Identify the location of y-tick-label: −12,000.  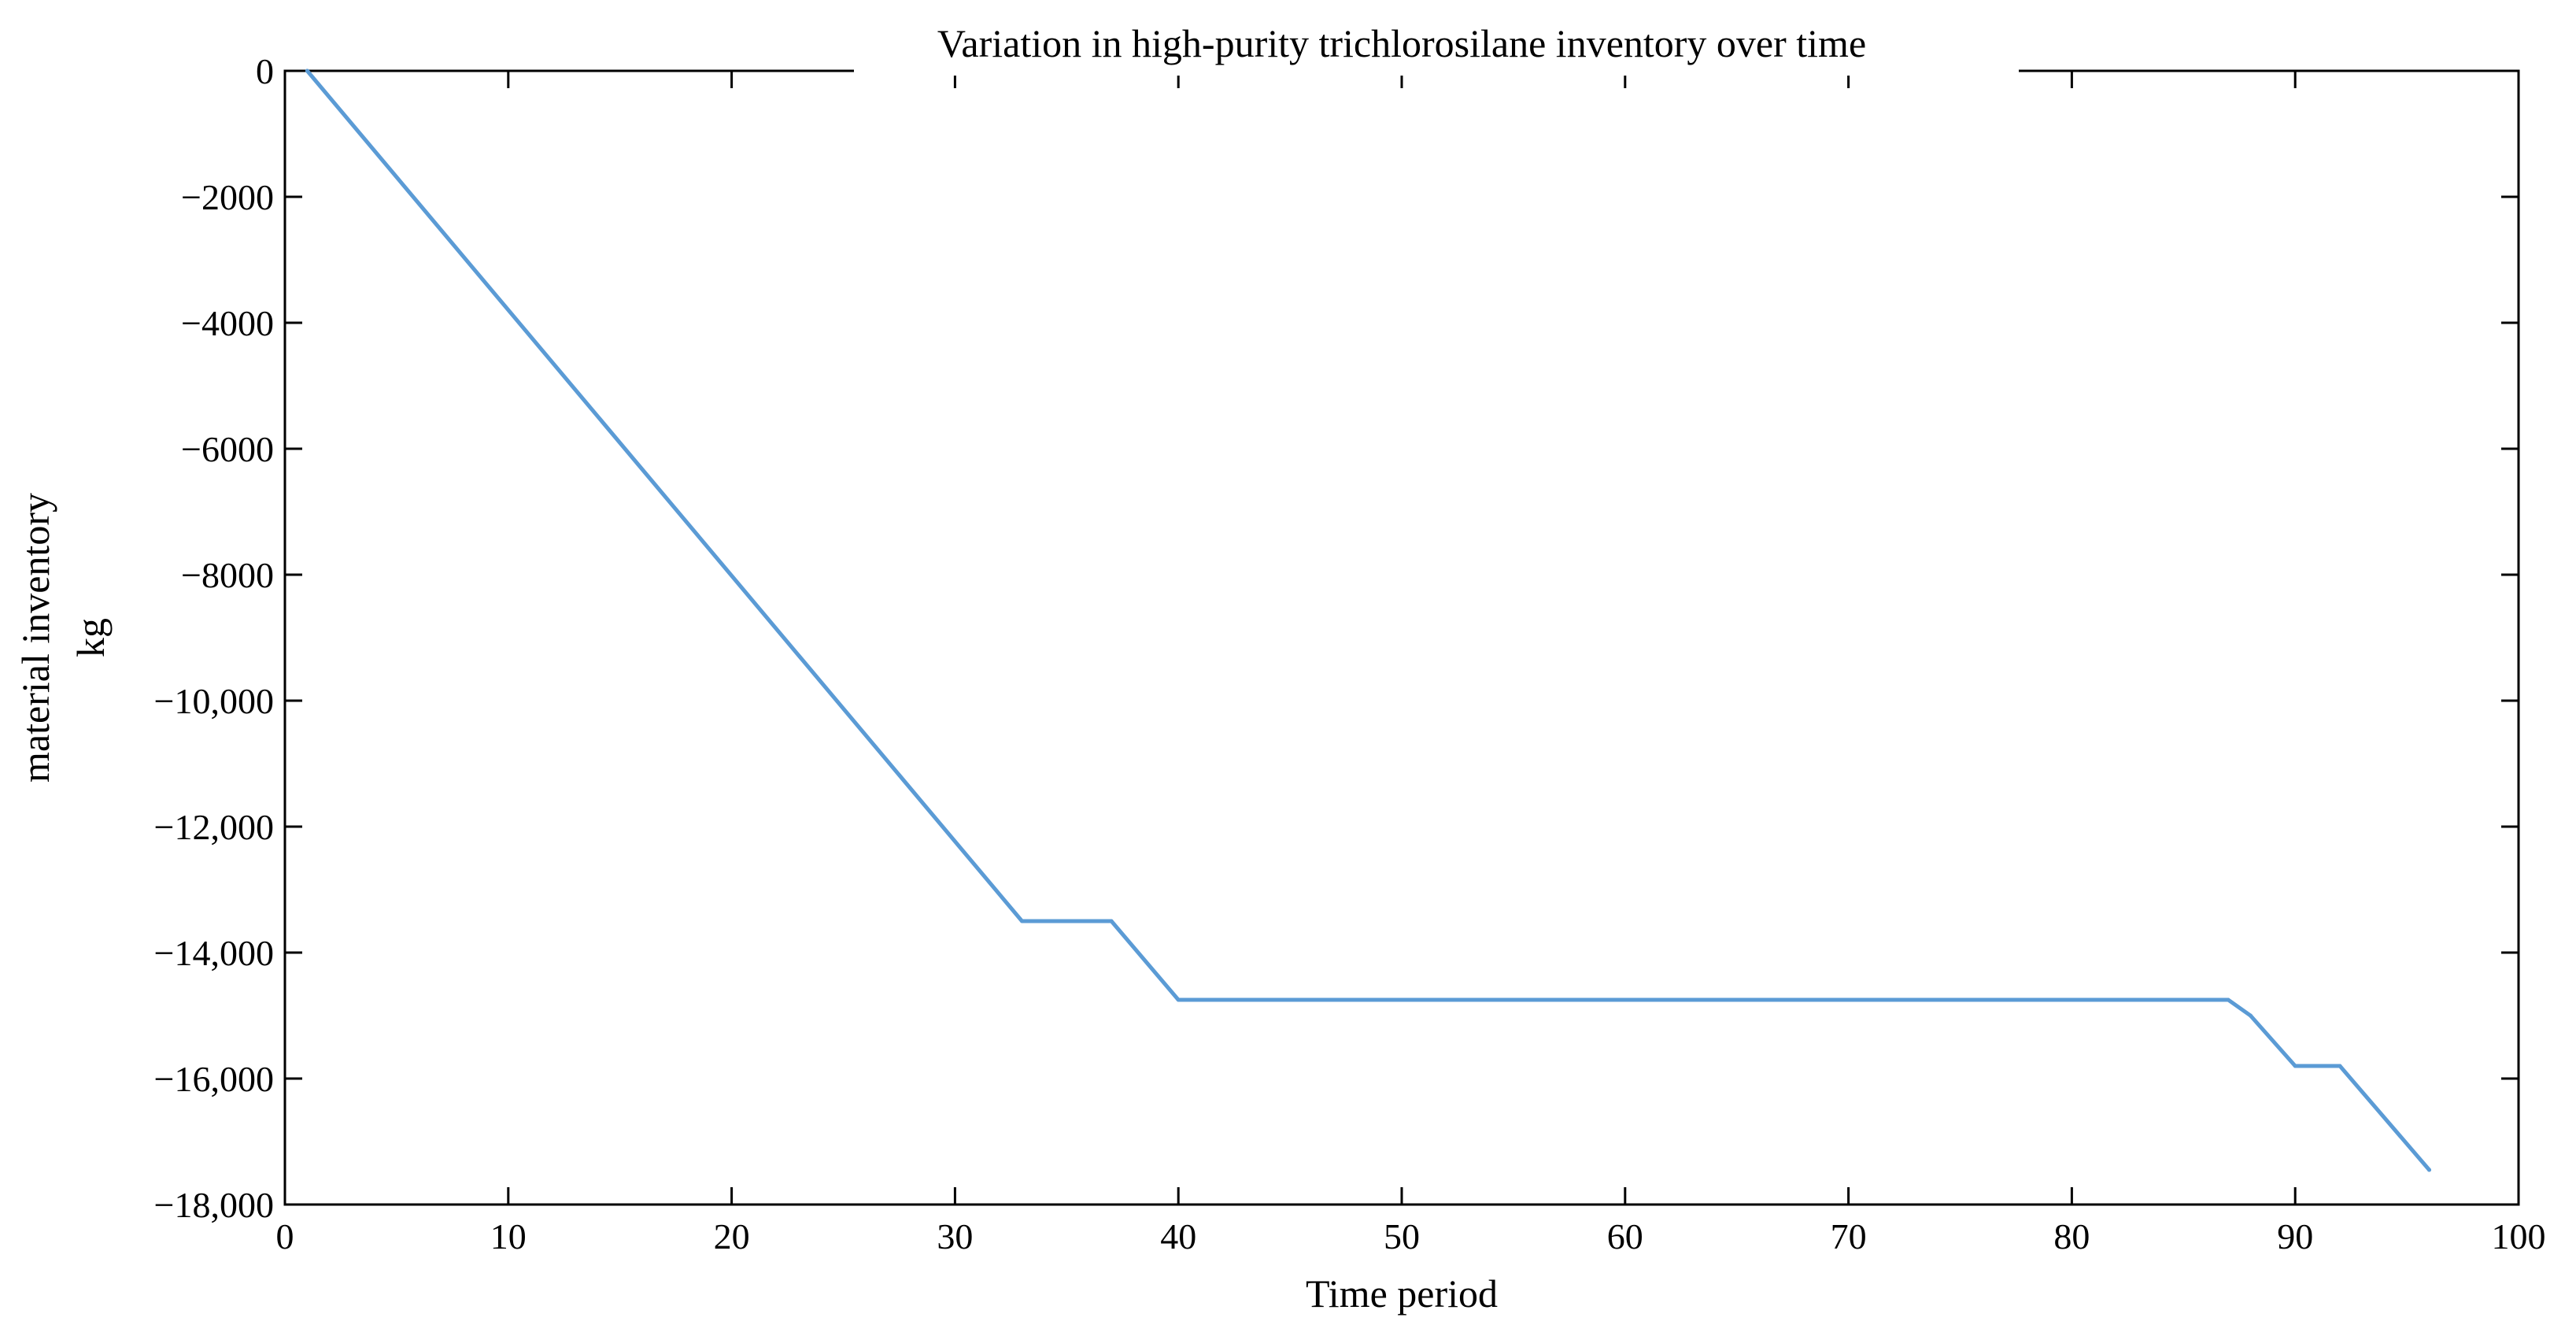
(214, 827).